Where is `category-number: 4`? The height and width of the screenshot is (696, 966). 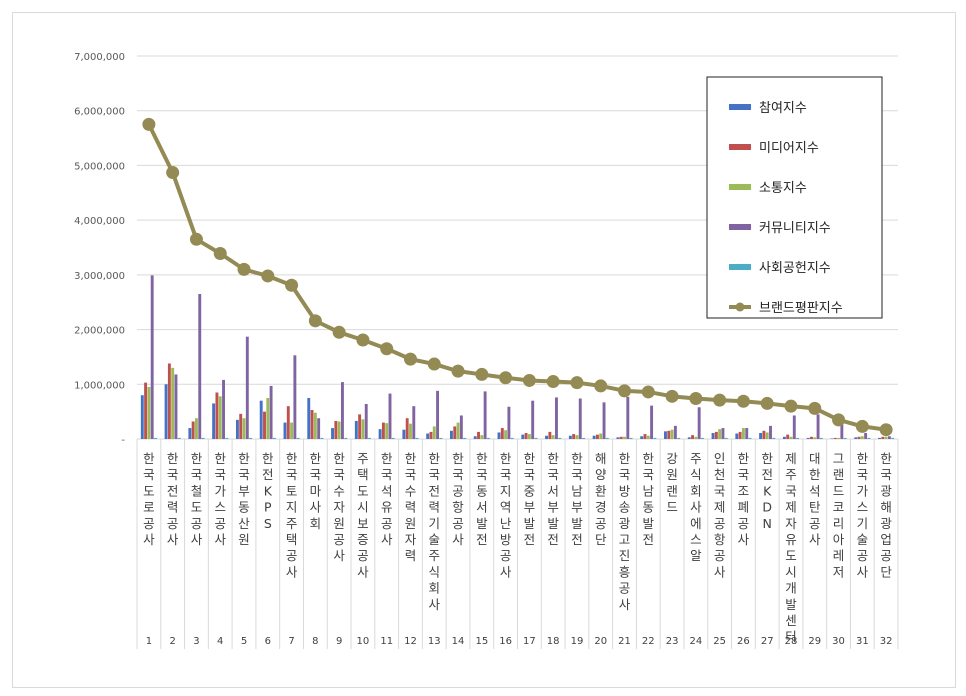 category-number: 4 is located at coordinates (220, 641).